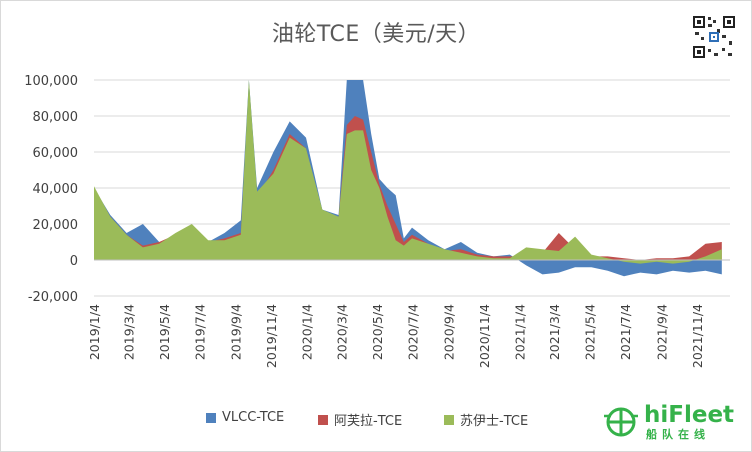  Describe the element at coordinates (590, 332) in the screenshot. I see `x-tick-label: 2021/5/4` at that location.